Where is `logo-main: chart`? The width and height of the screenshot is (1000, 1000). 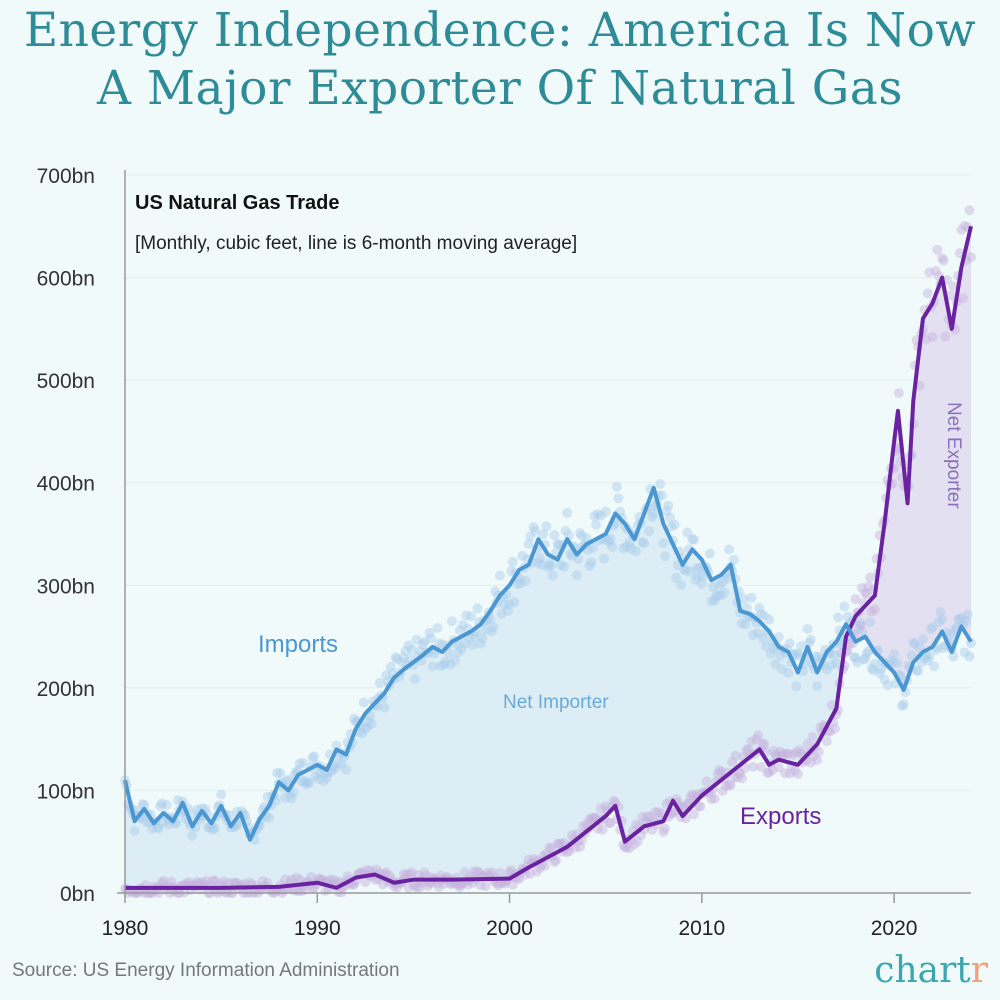
logo-main: chart is located at coordinates (922, 970).